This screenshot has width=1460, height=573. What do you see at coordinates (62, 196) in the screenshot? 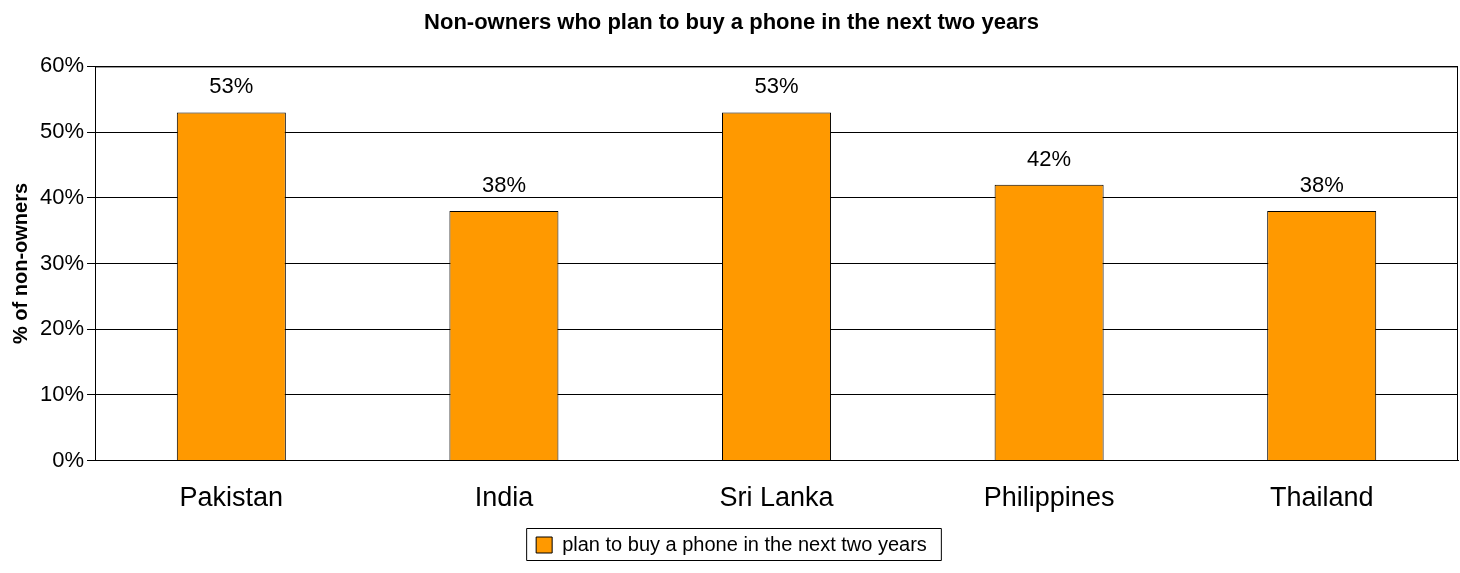
I see `y-tick-label: 40%` at bounding box center [62, 196].